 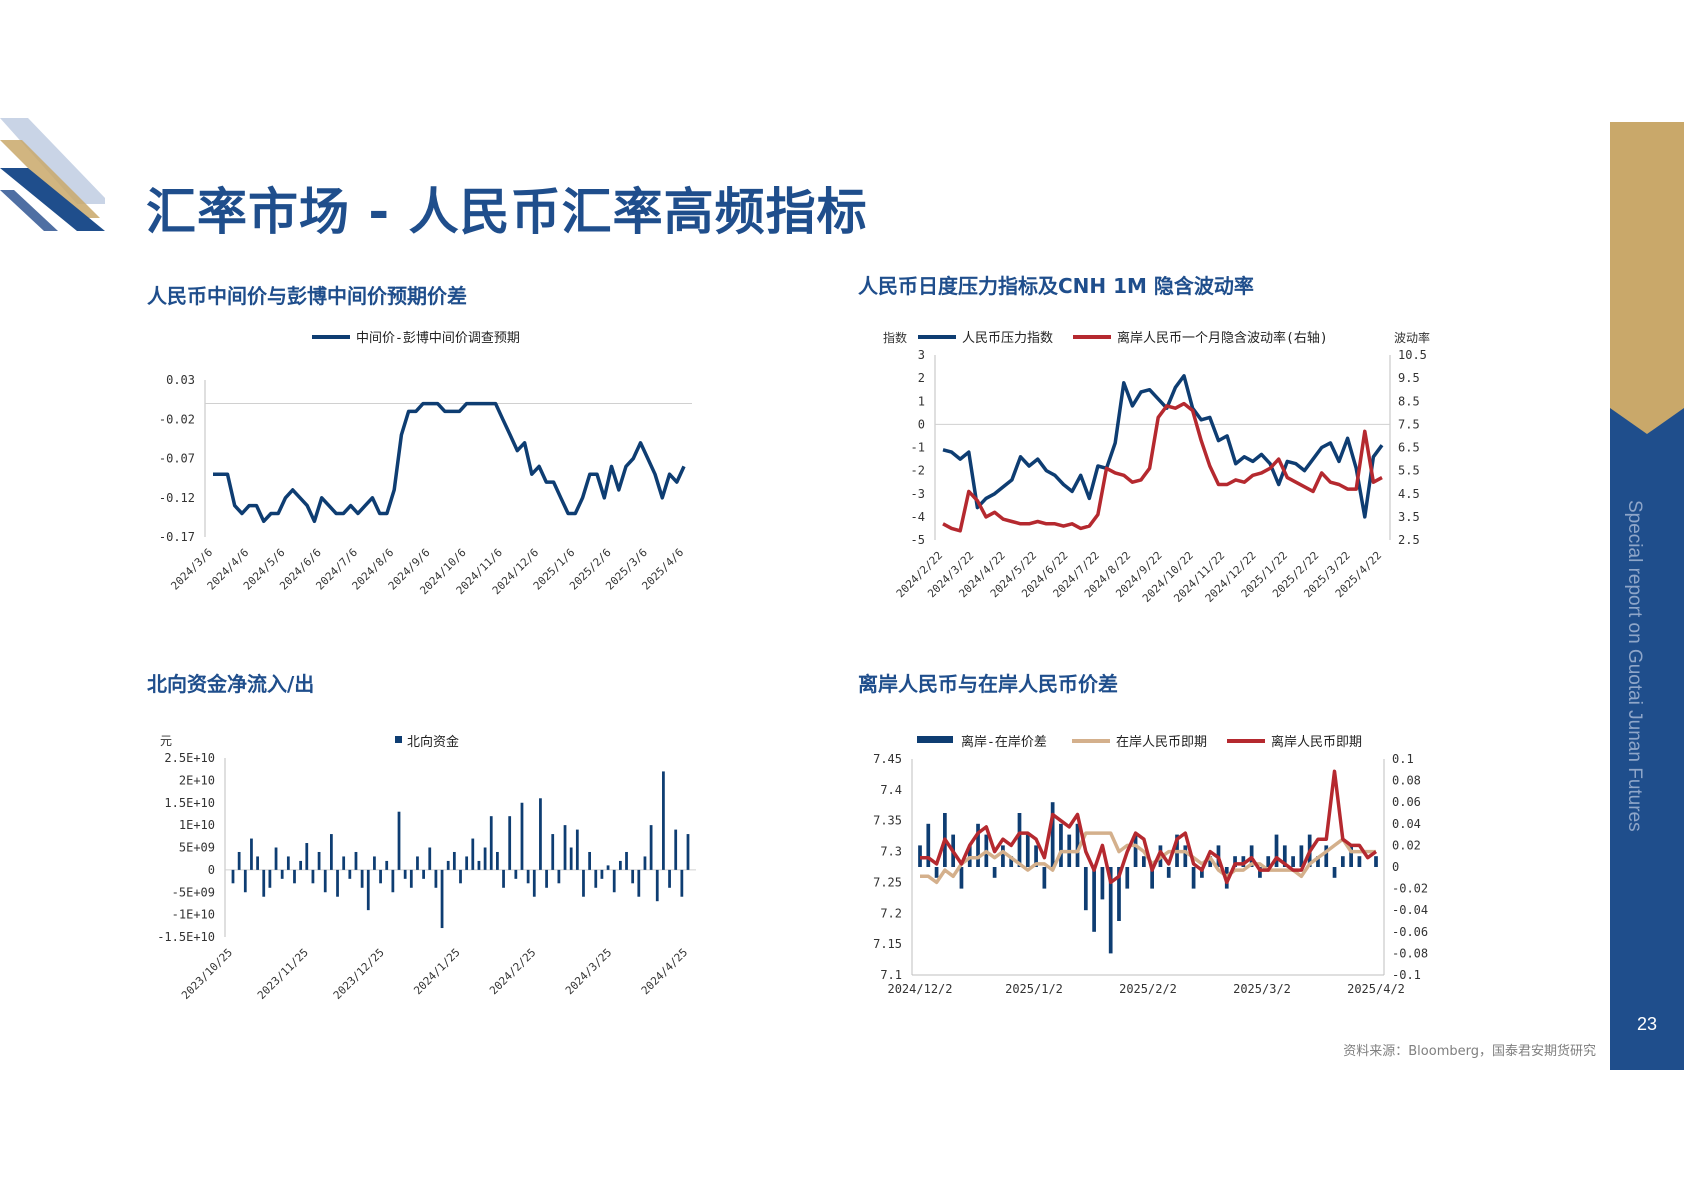 What do you see at coordinates (1409, 424) in the screenshot?
I see `y2-tick-label: 7.5` at bounding box center [1409, 424].